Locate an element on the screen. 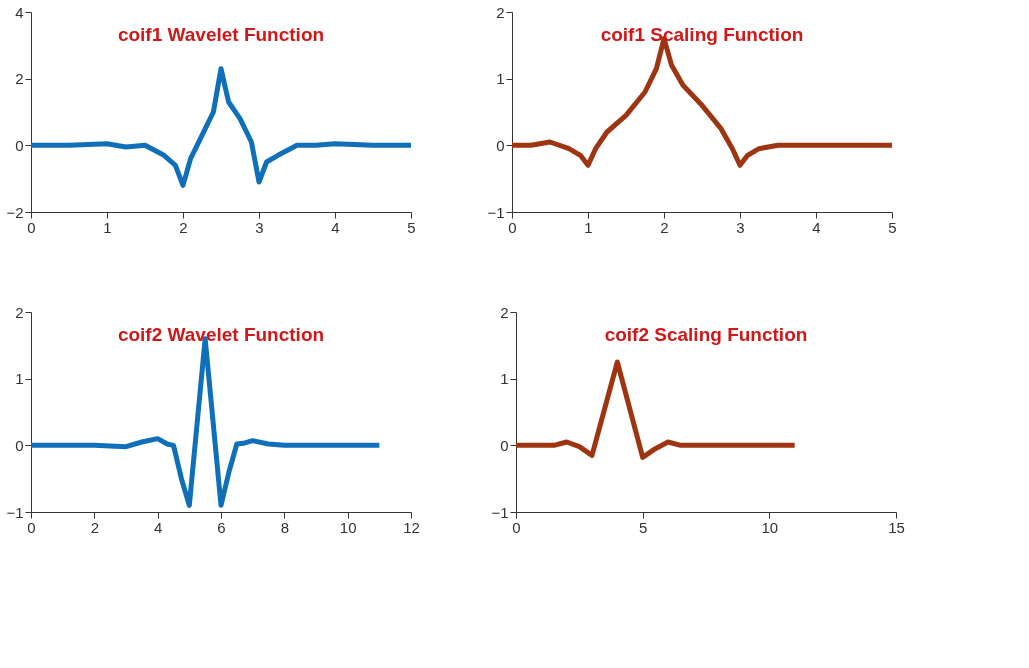 Image resolution: width=1029 pixels, height=668 pixels. text: coif1 Wavelet Function is located at coordinates (221, 34).